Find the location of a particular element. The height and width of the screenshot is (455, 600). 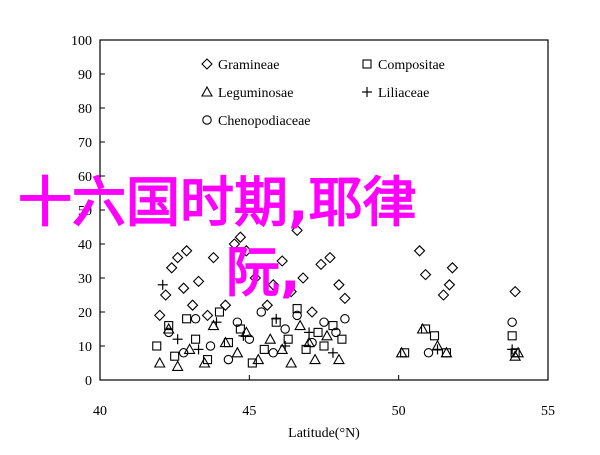

legend-marker-triangle is located at coordinates (207, 91).